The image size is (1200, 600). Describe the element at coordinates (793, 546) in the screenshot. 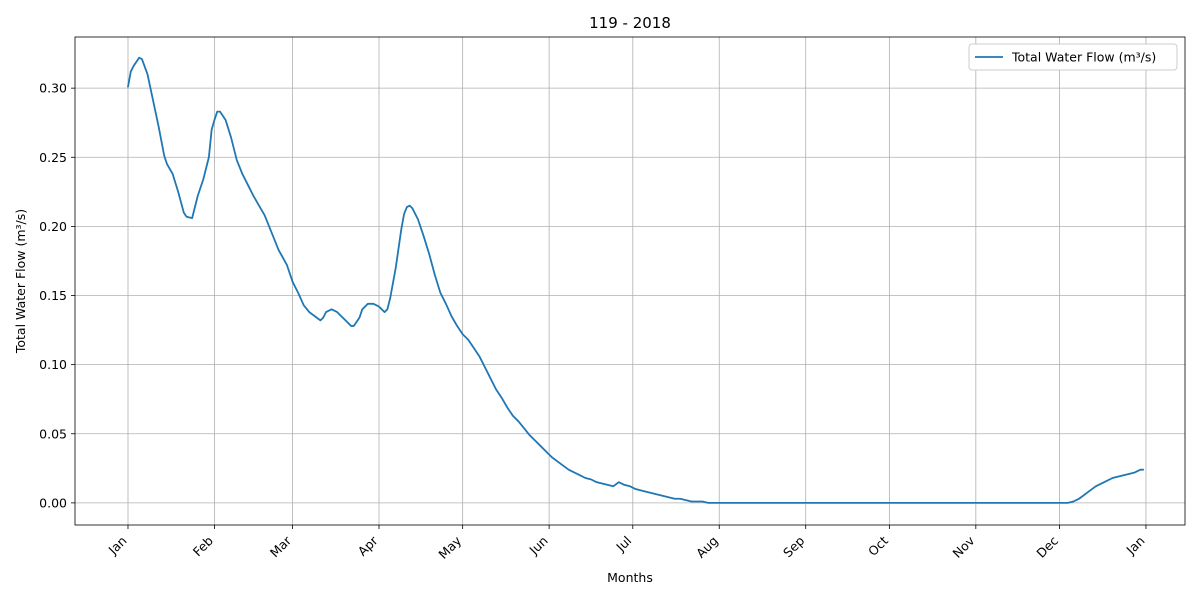

I see `x-tick-label: Sep` at that location.